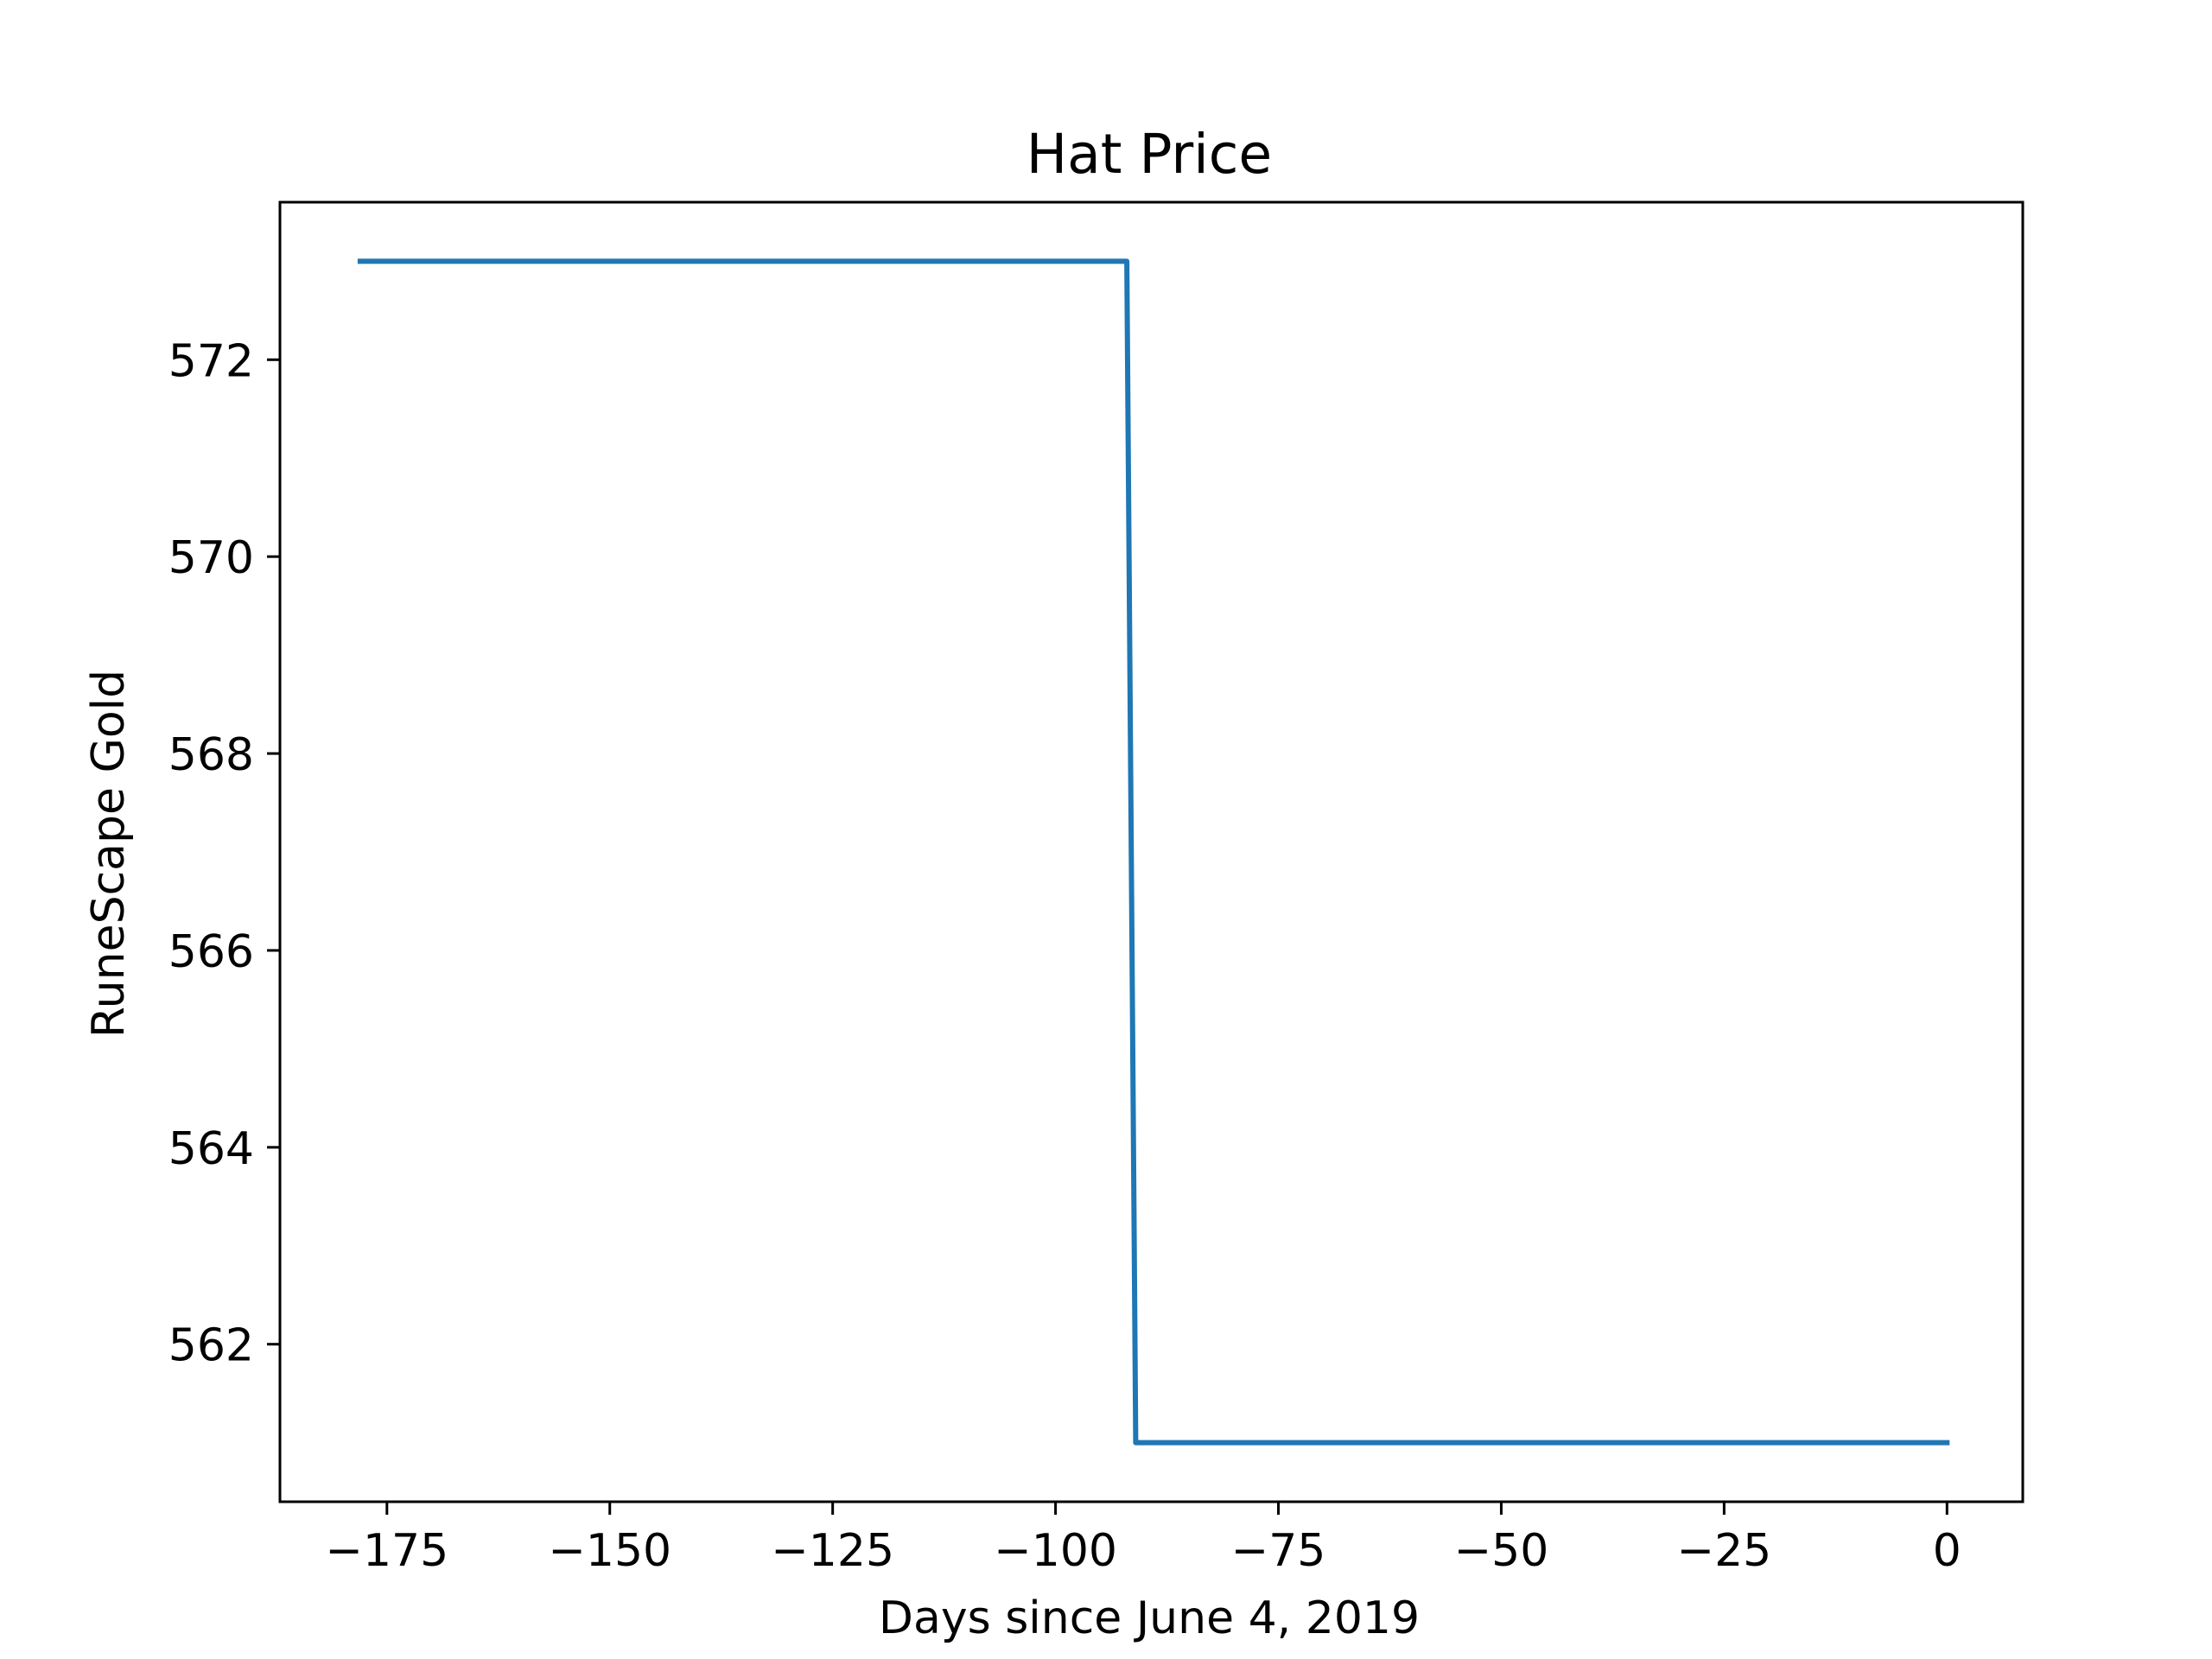 This screenshot has width=2212, height=1659. I want to click on x-tick-label: −175, so click(386, 1551).